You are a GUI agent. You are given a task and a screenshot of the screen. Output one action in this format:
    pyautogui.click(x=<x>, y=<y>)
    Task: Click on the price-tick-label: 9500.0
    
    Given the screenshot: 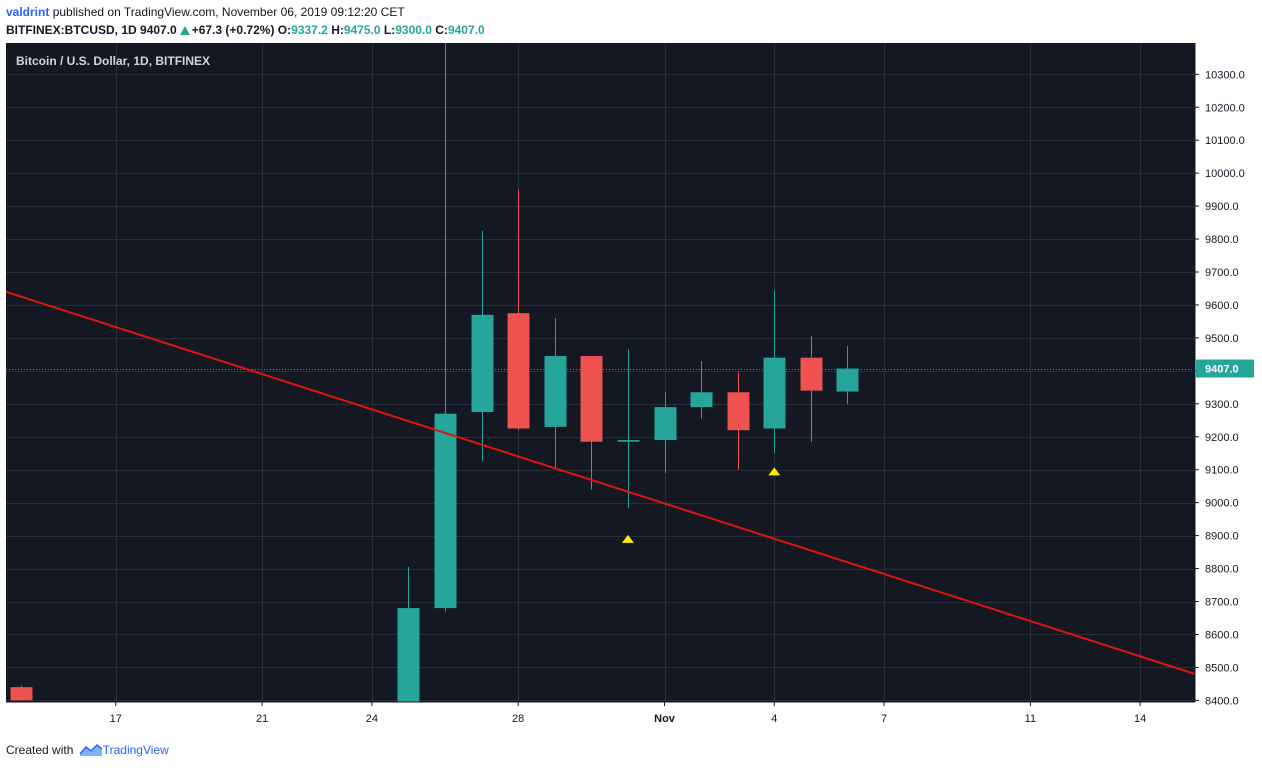 What is the action you would take?
    pyautogui.click(x=1222, y=339)
    